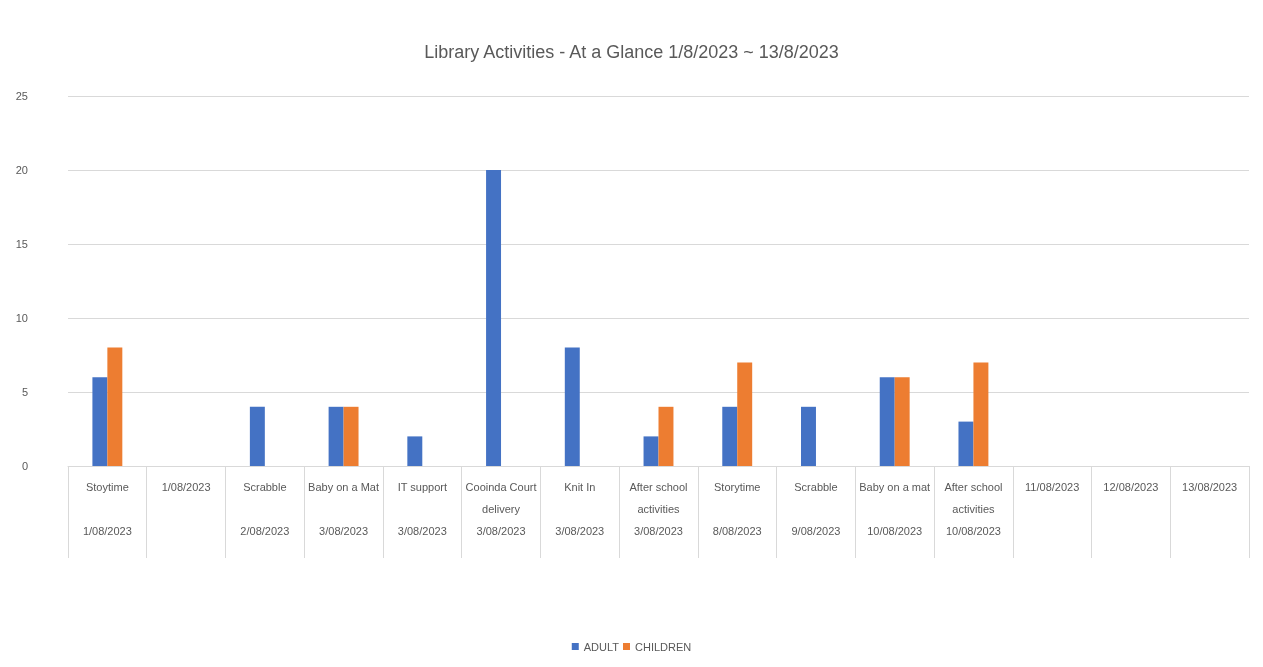 This screenshot has height=667, width=1263. Describe the element at coordinates (21, 318) in the screenshot. I see `y-tick-label: 10` at that location.